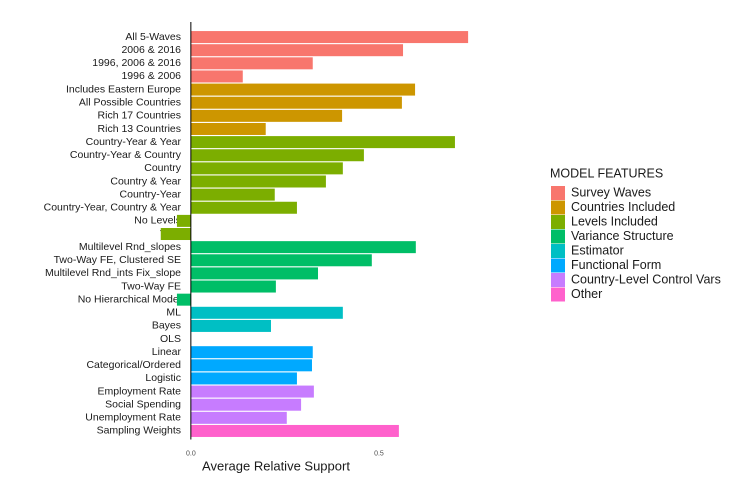 The height and width of the screenshot is (480, 750). What do you see at coordinates (586, 294) in the screenshot?
I see `legend-label: Other` at bounding box center [586, 294].